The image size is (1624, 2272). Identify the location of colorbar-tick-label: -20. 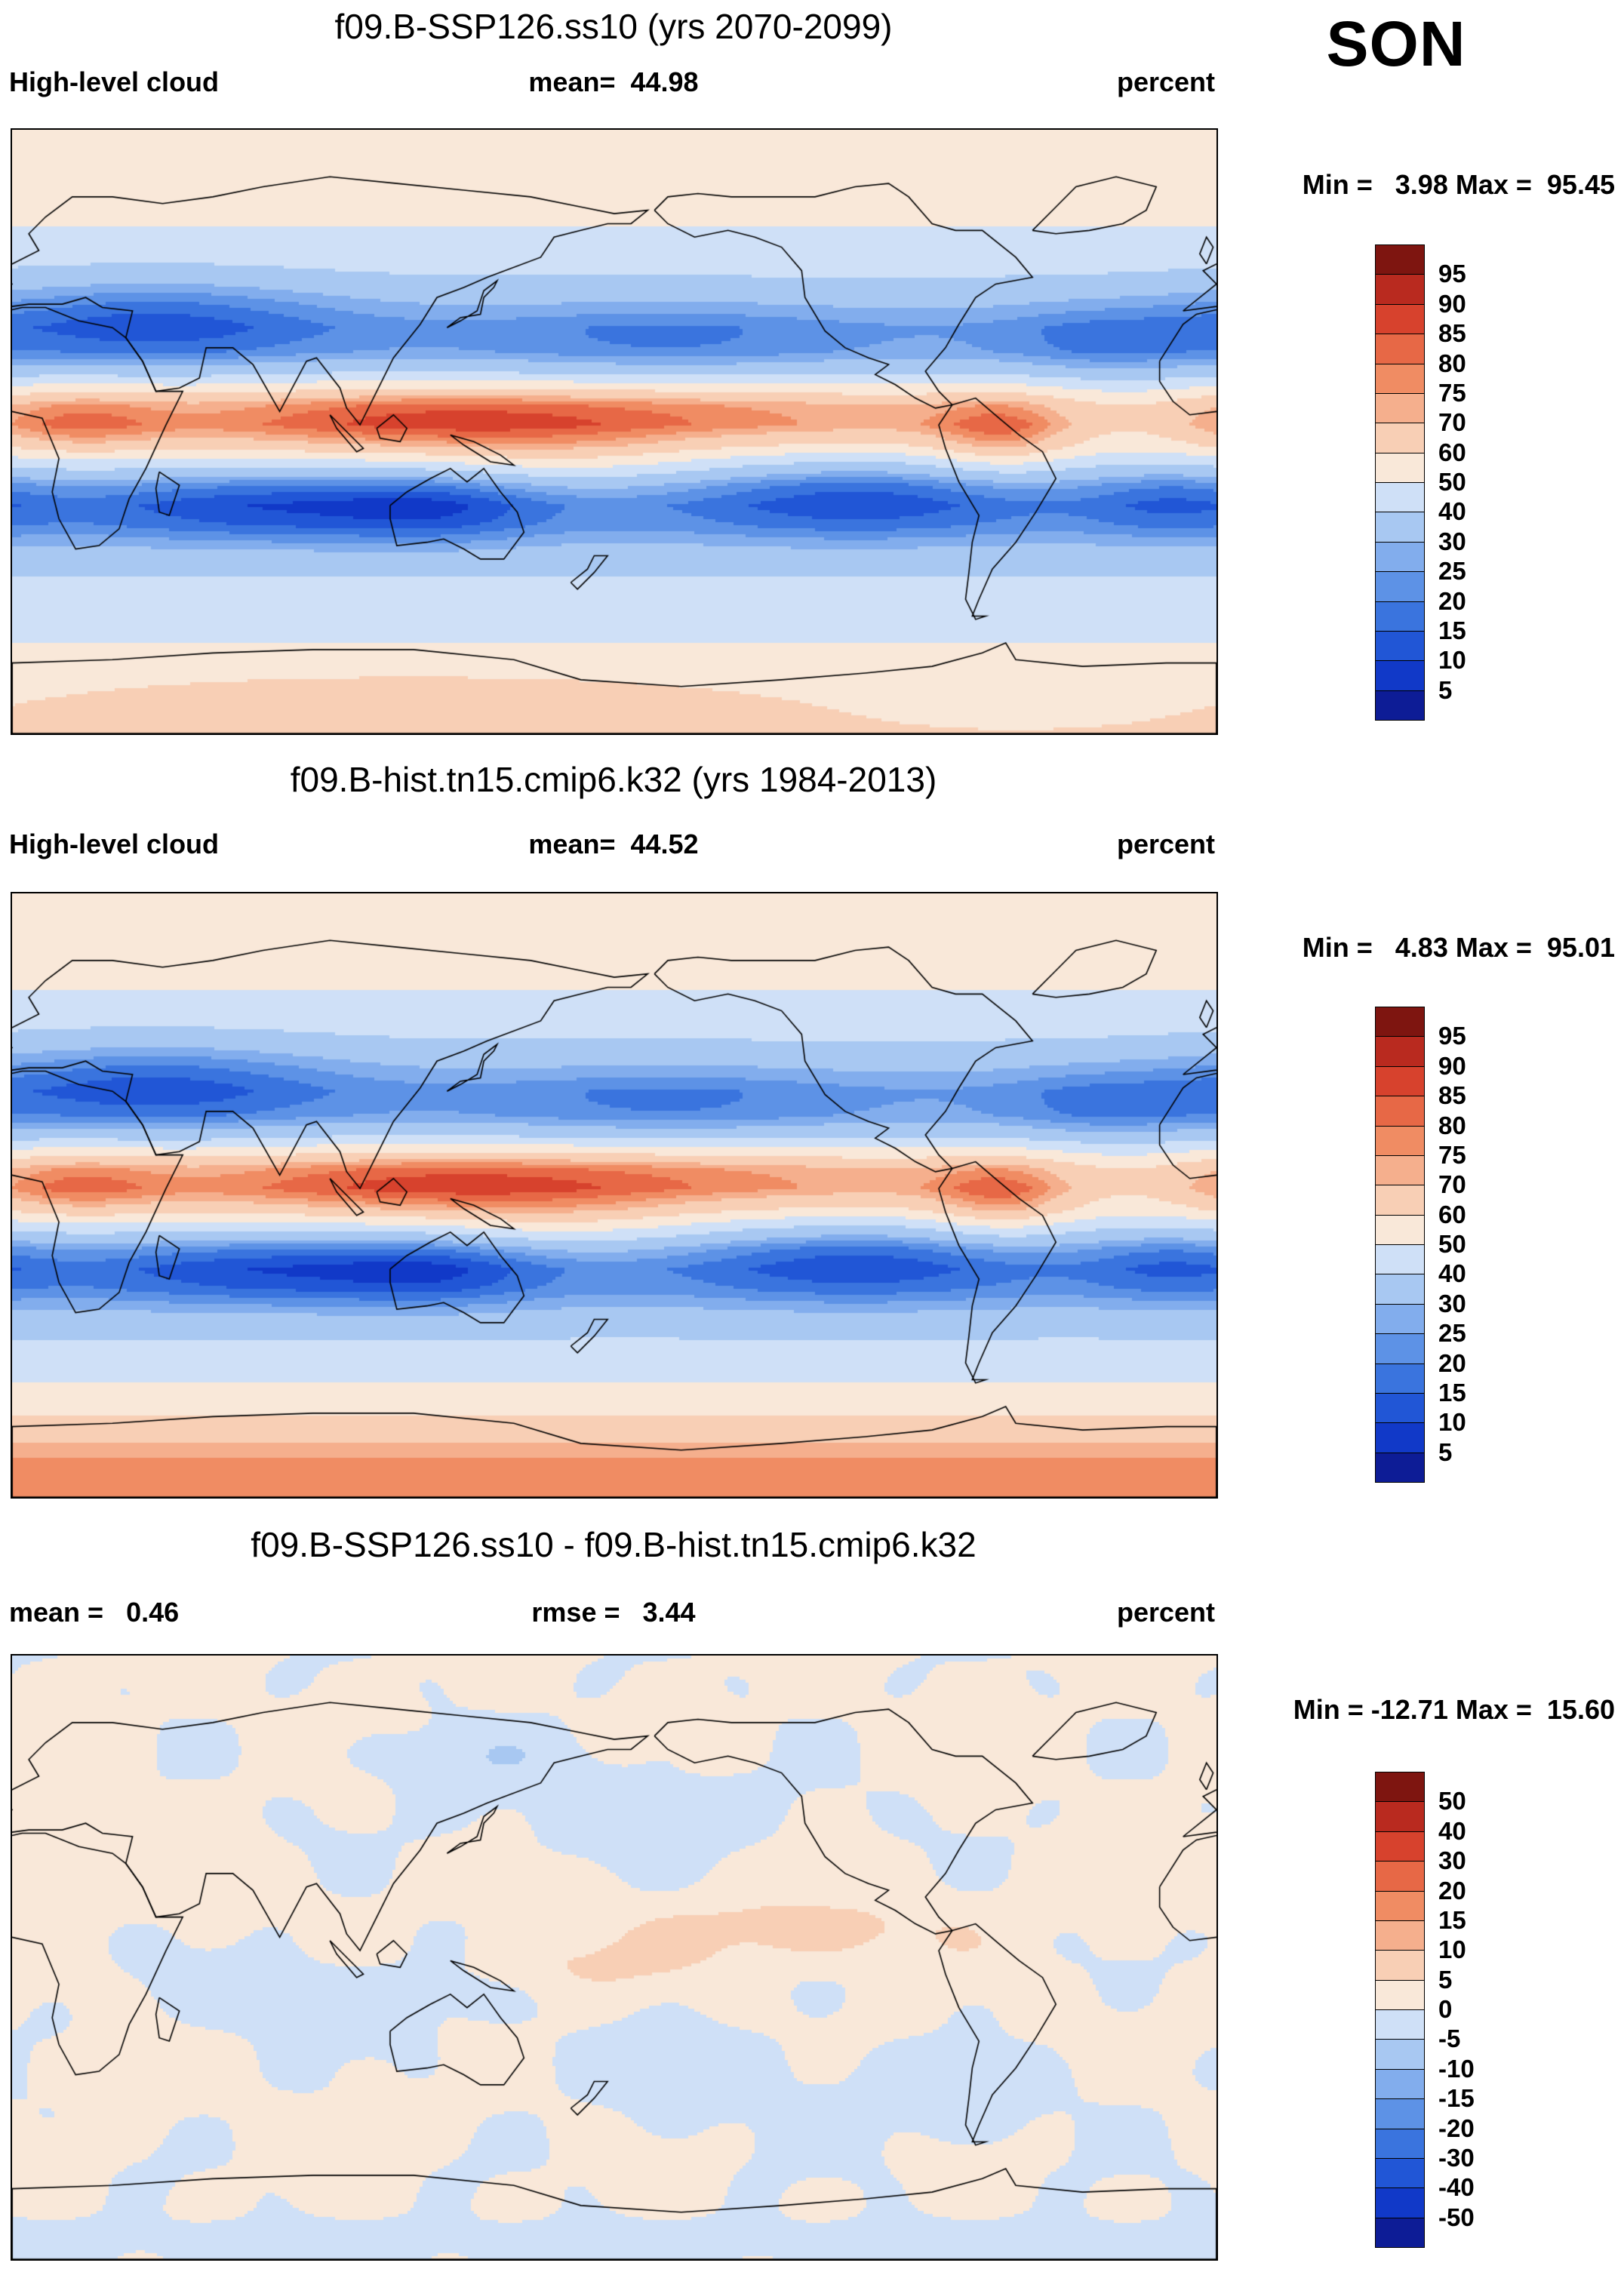
(1456, 2128).